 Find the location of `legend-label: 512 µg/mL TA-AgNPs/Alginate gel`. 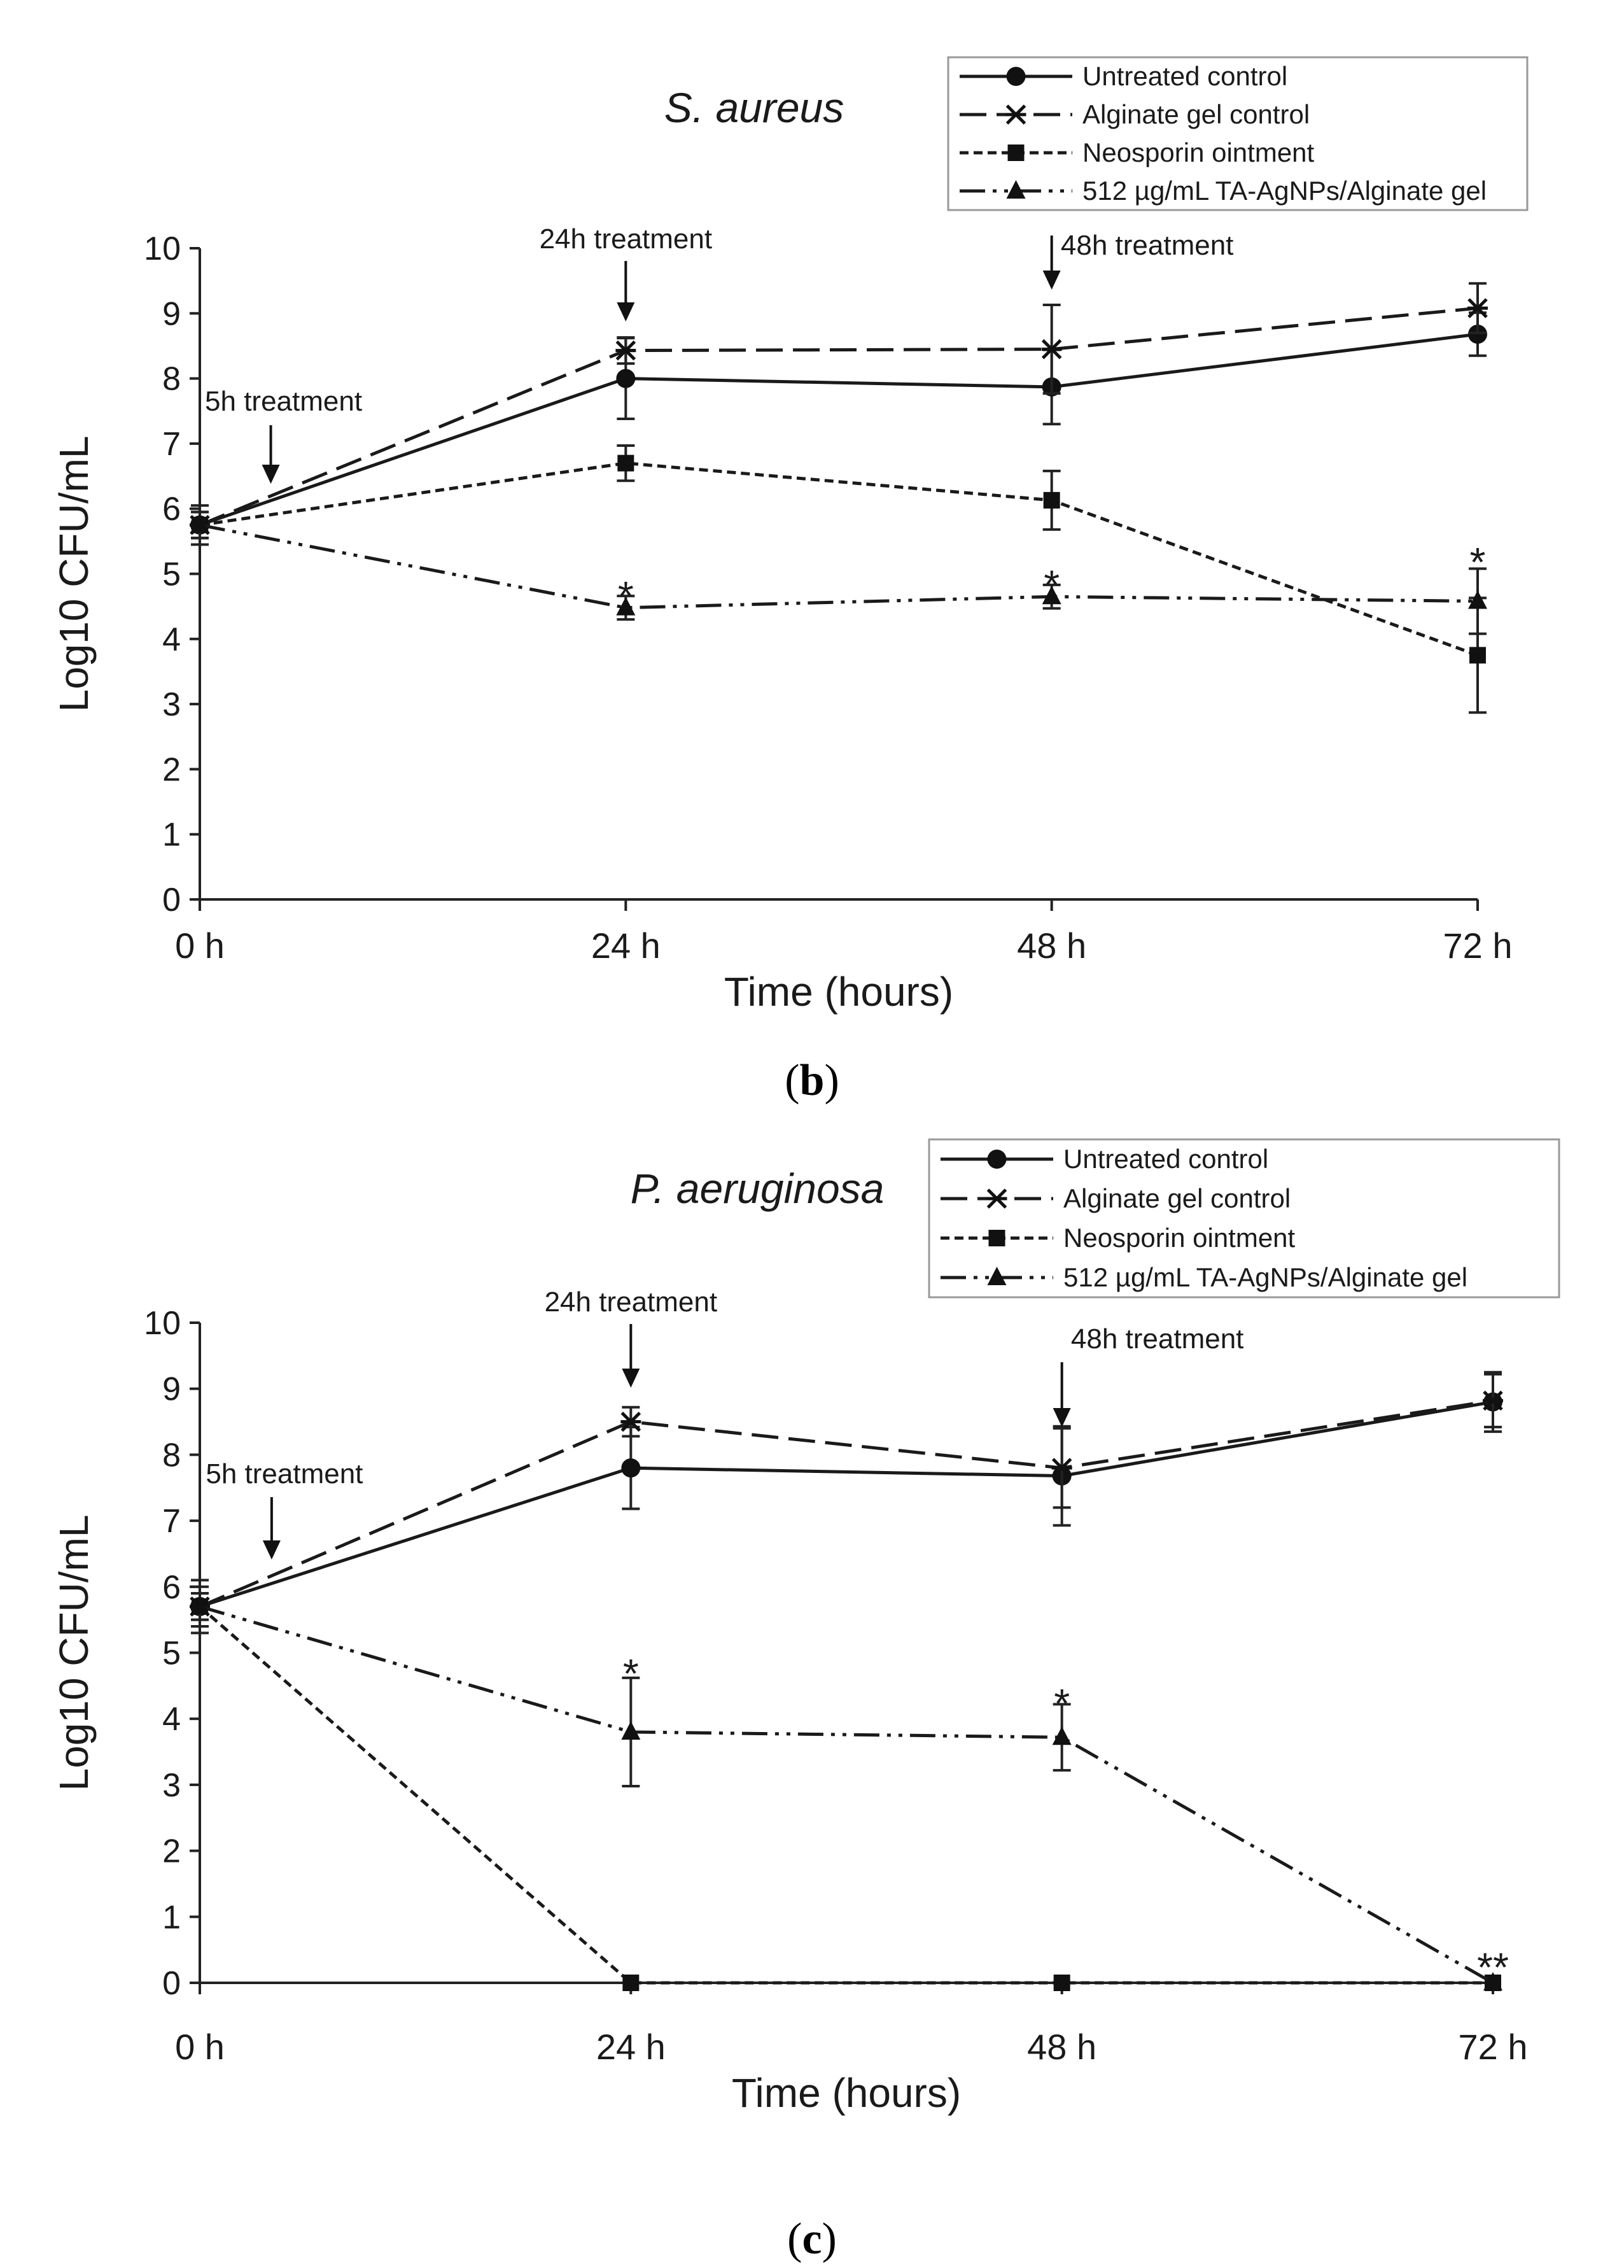

legend-label: 512 µg/mL TA-AgNPs/Alginate gel is located at coordinates (1265, 1277).